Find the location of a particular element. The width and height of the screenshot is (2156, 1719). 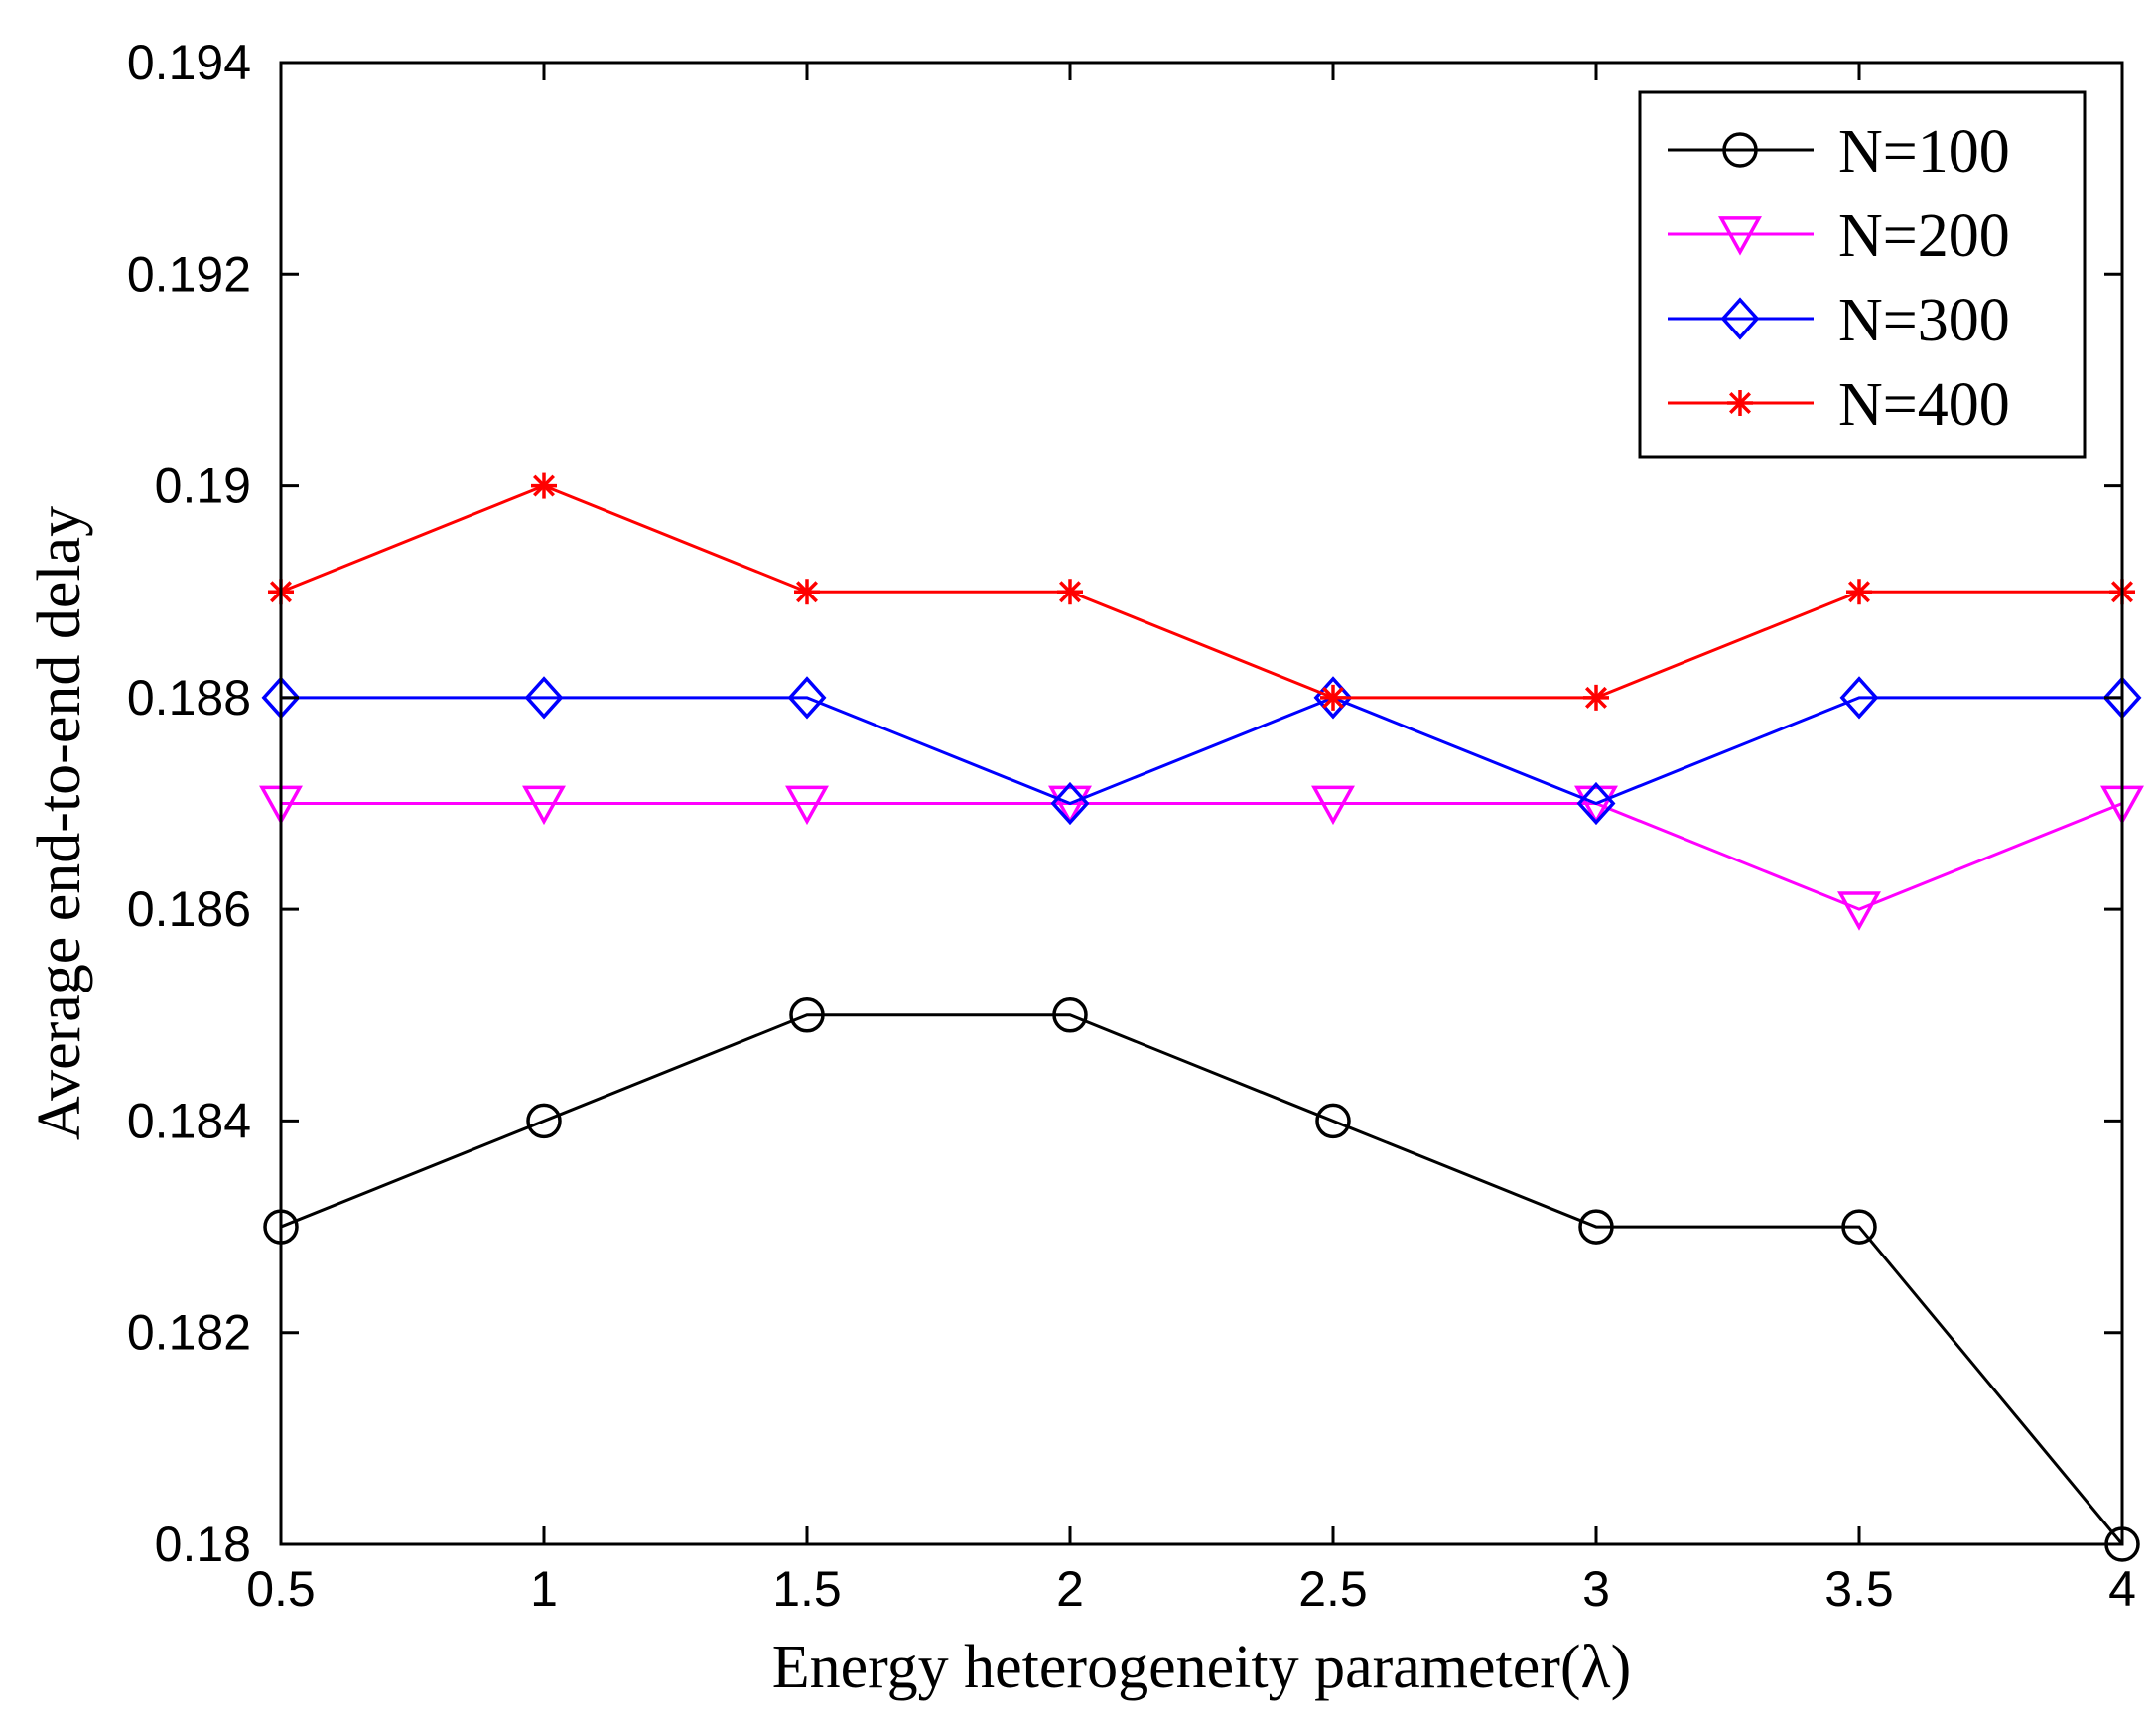

y-tick-label: 0.188 is located at coordinates (189, 698).